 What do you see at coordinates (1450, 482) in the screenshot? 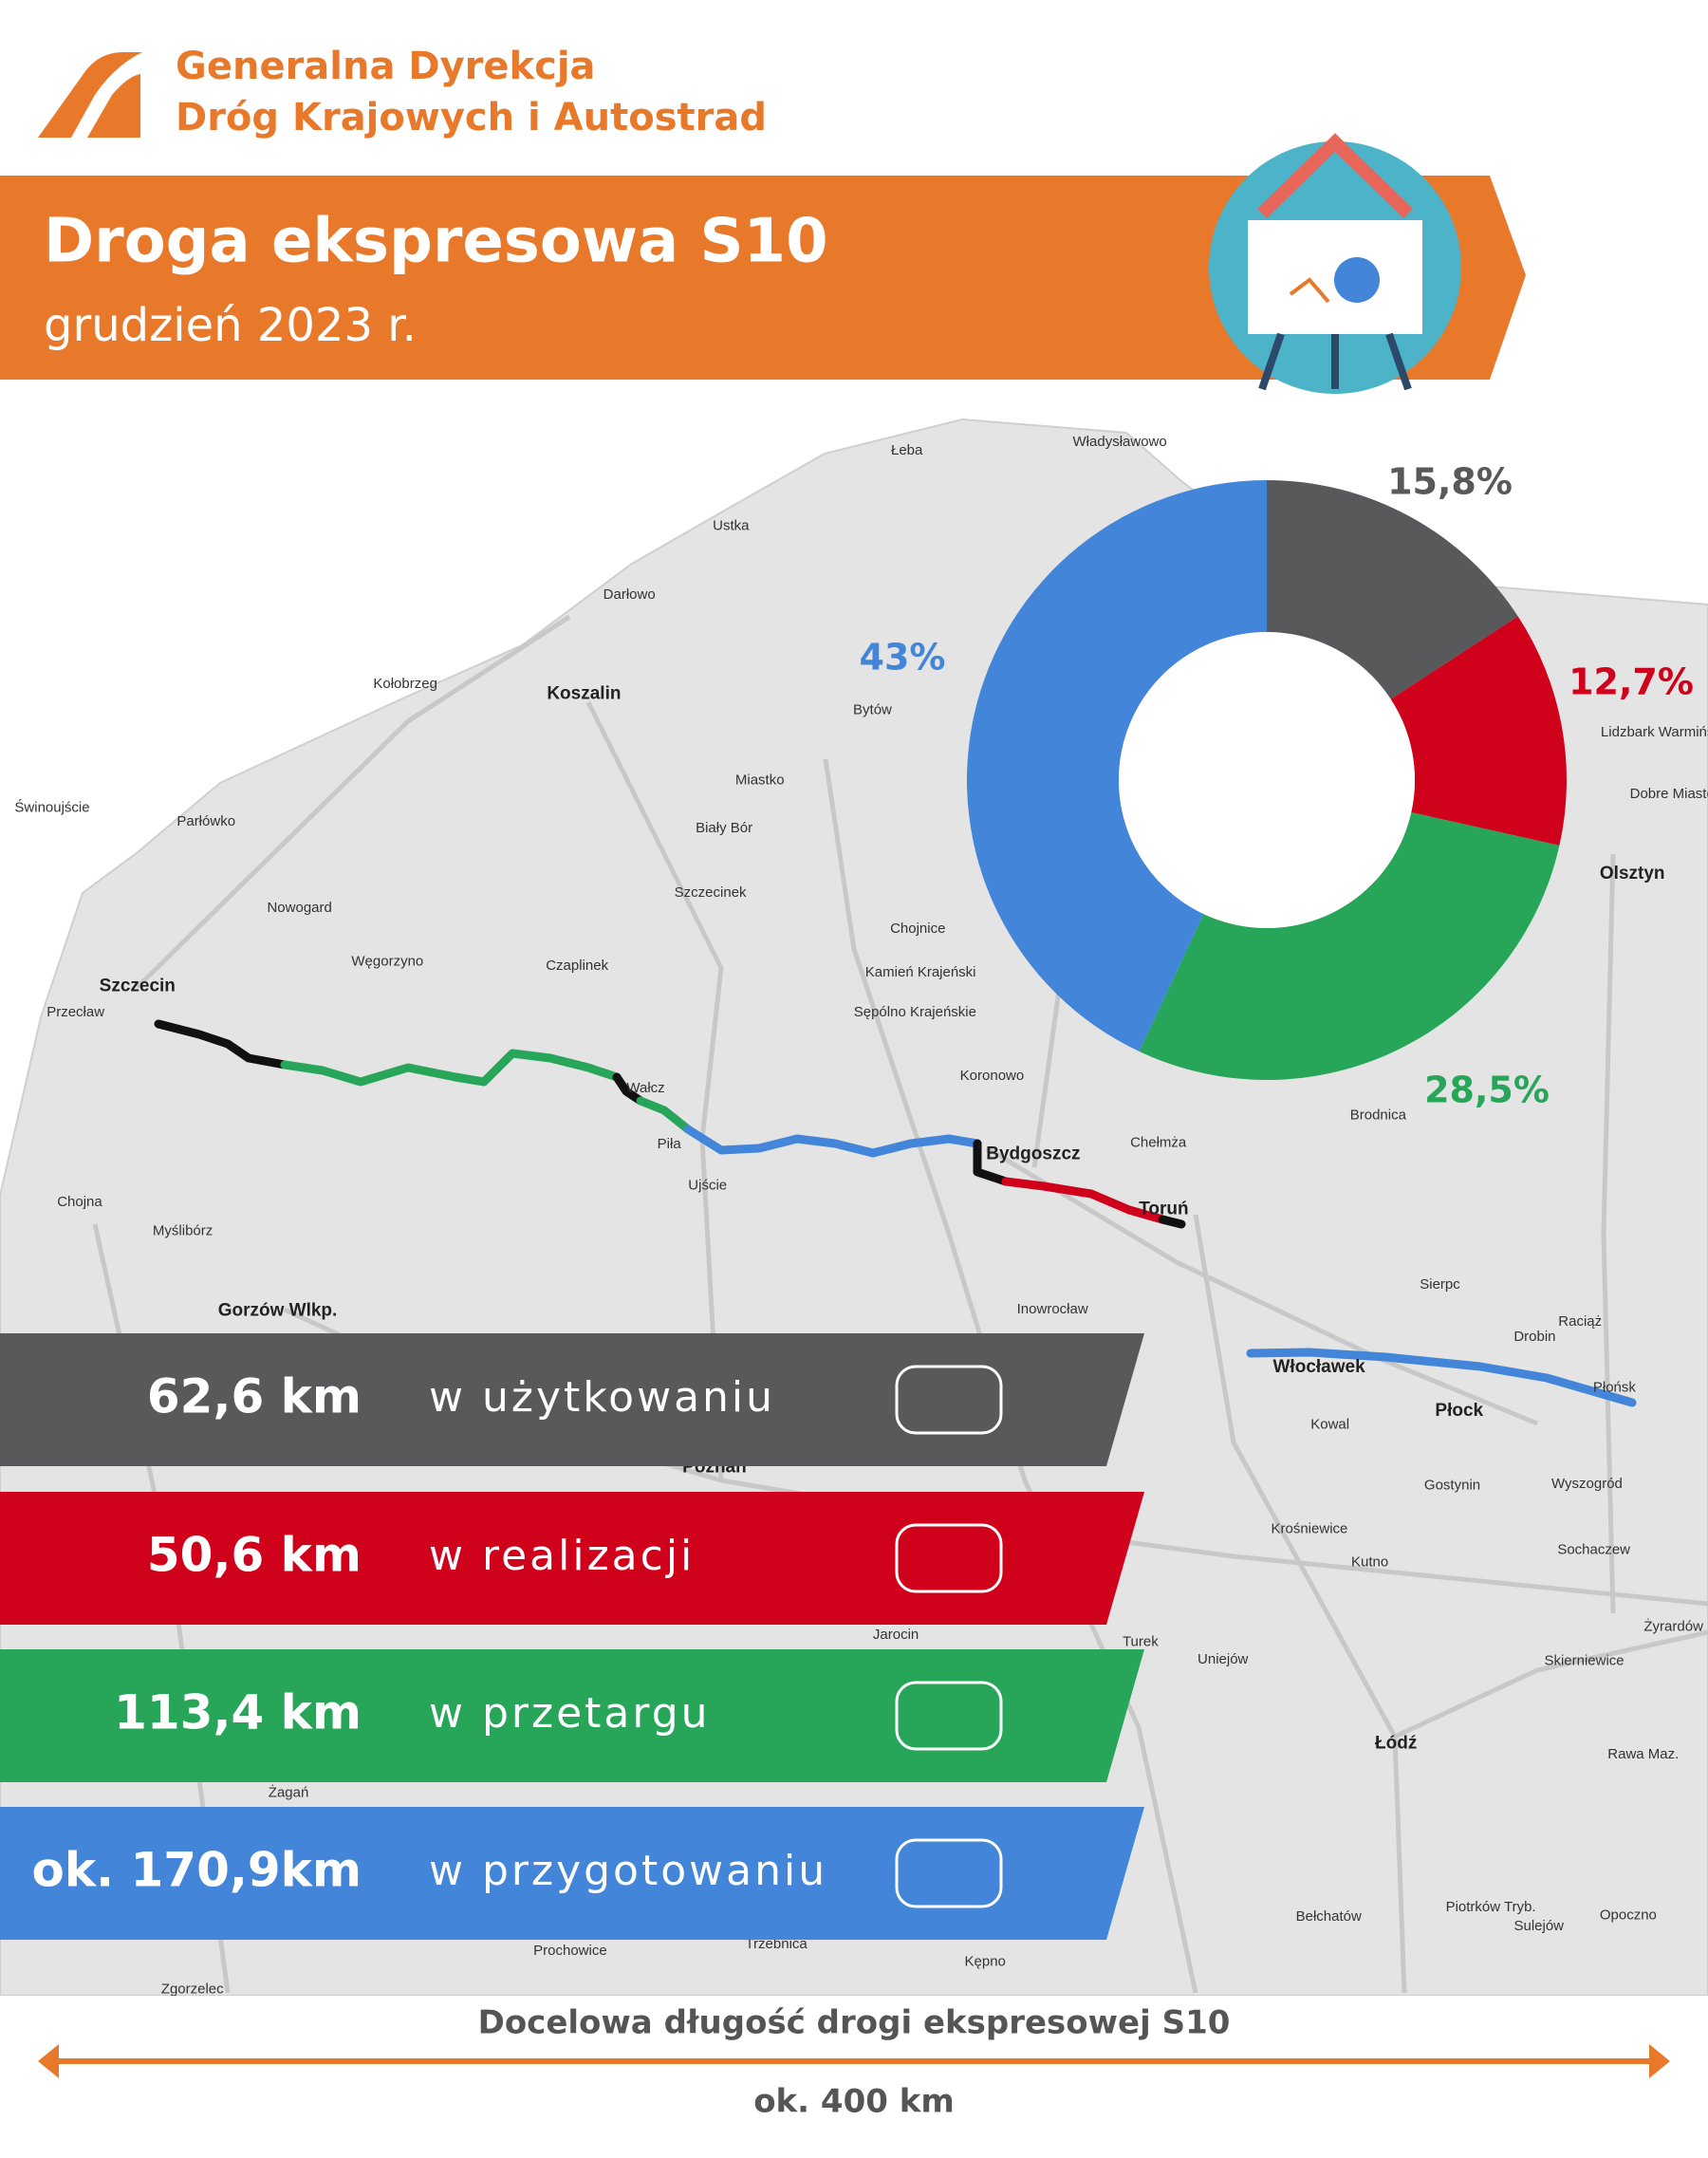
I see `donut-label: 15,8%` at bounding box center [1450, 482].